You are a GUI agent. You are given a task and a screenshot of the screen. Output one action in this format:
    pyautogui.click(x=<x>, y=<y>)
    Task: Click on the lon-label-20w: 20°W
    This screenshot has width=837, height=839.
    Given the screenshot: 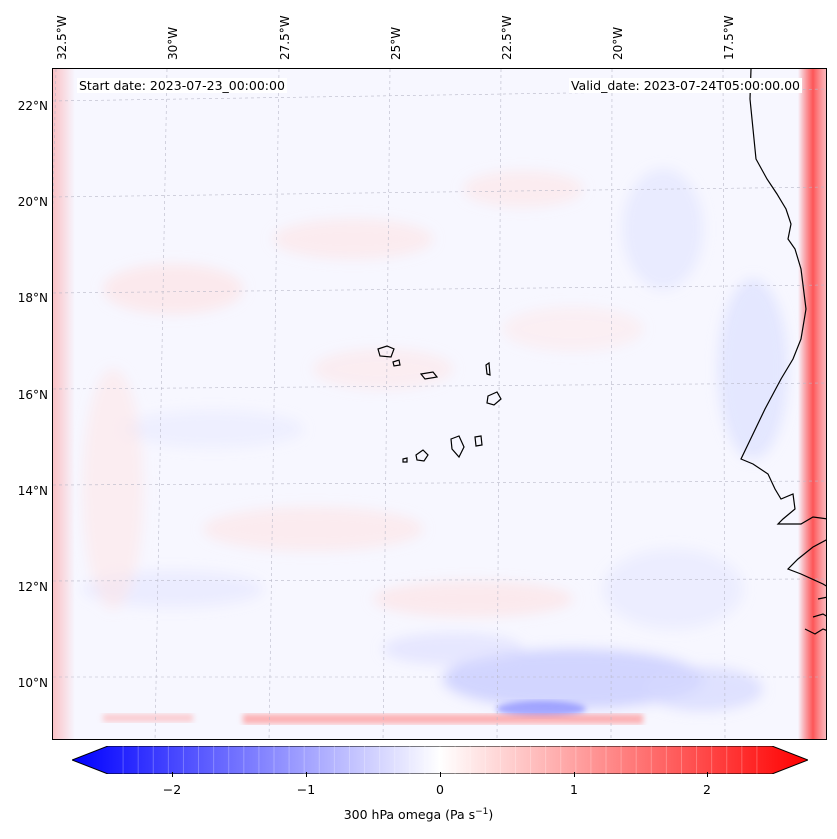 What is the action you would take?
    pyautogui.click(x=618, y=43)
    